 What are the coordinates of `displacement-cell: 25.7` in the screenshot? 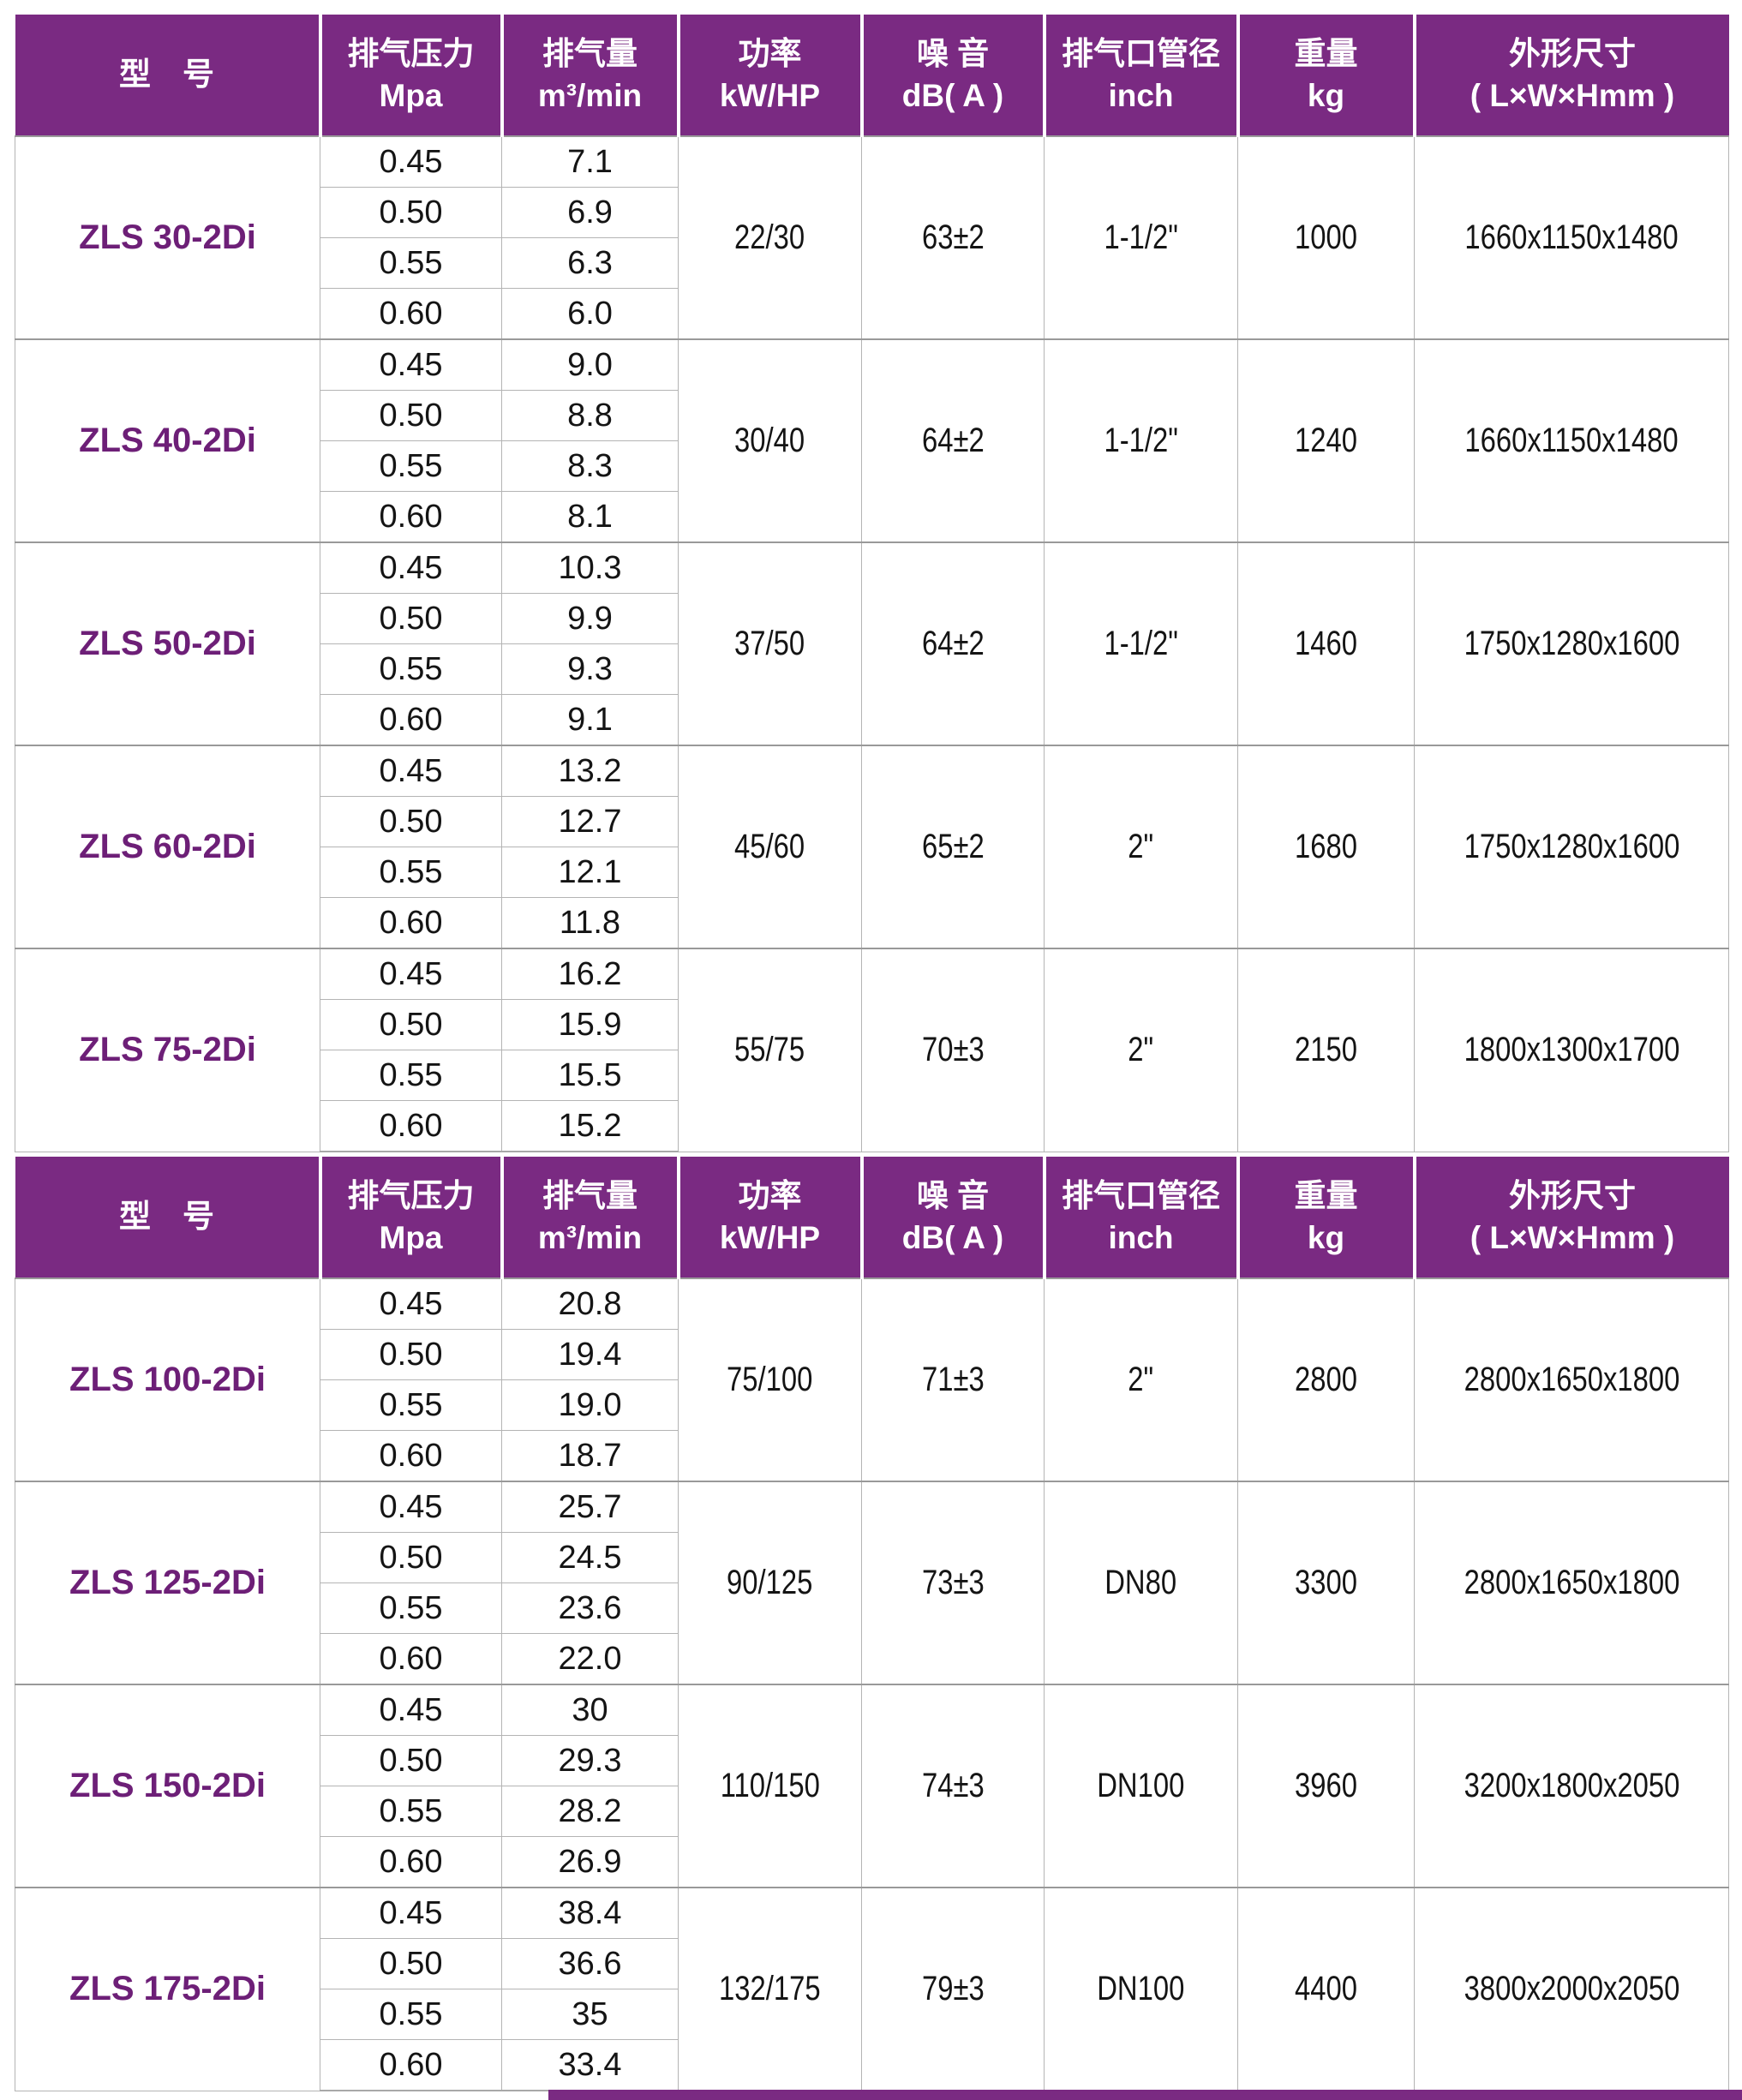 It's located at (590, 1507).